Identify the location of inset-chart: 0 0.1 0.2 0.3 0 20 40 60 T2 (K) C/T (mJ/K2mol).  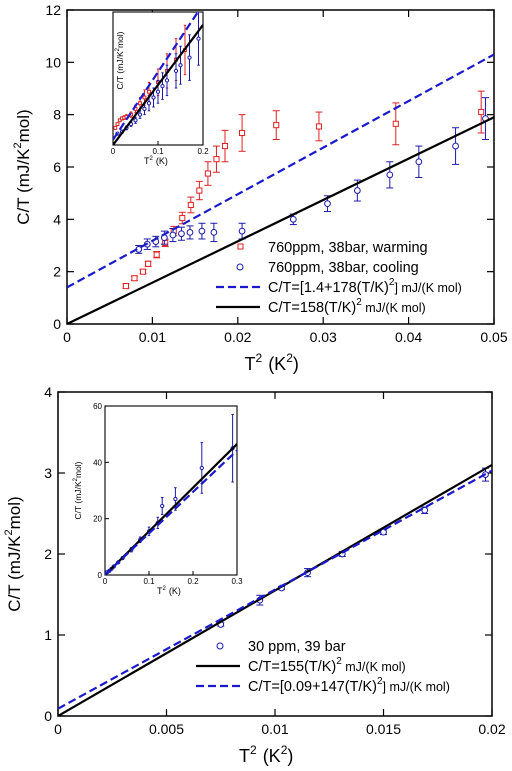
(158, 499).